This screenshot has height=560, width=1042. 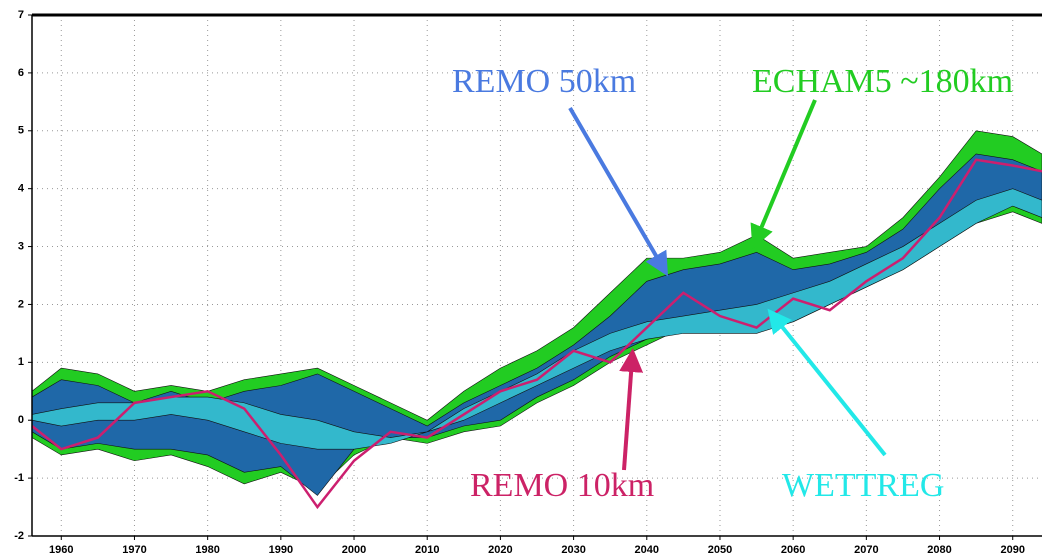 What do you see at coordinates (281, 550) in the screenshot?
I see `x-tick-label: 1990` at bounding box center [281, 550].